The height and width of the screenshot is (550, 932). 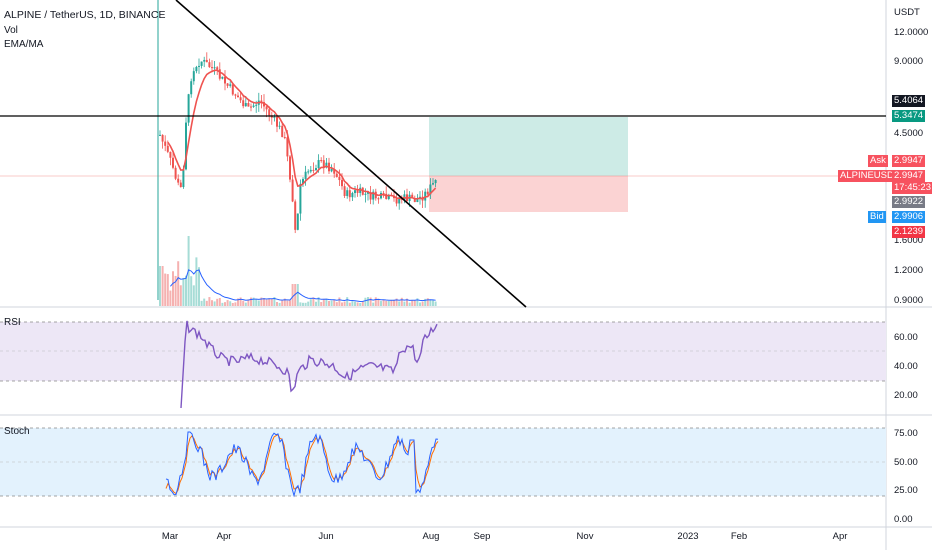 I want to click on price-axis-label: 4.5000, so click(x=909, y=133).